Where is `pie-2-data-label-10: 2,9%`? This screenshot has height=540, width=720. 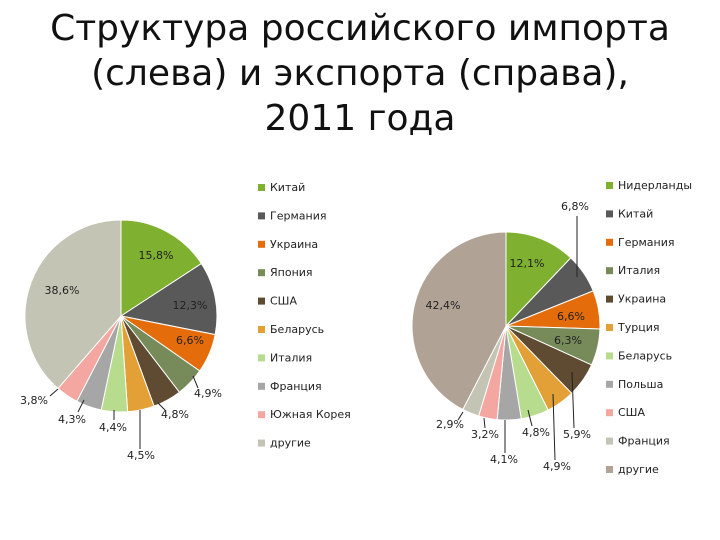 pie-2-data-label-10: 2,9% is located at coordinates (450, 424).